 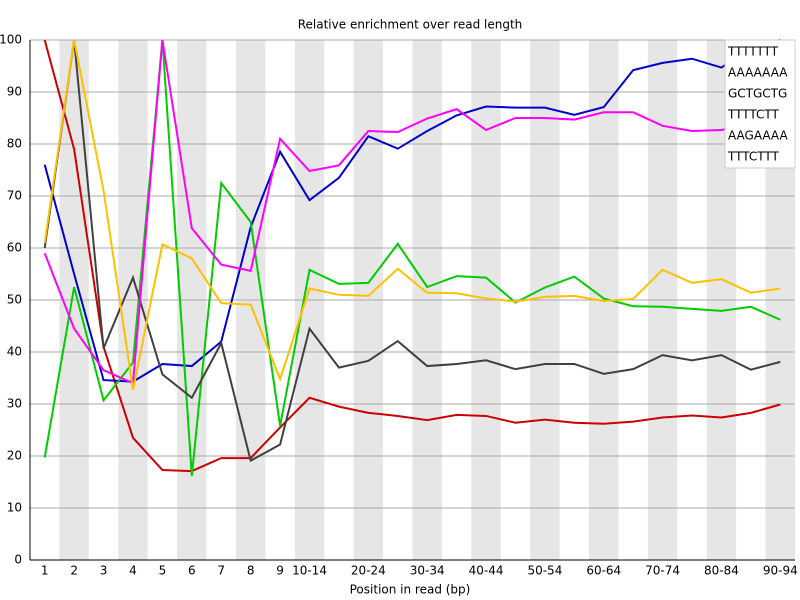 What do you see at coordinates (45, 571) in the screenshot?
I see `x-tick-label: 1` at bounding box center [45, 571].